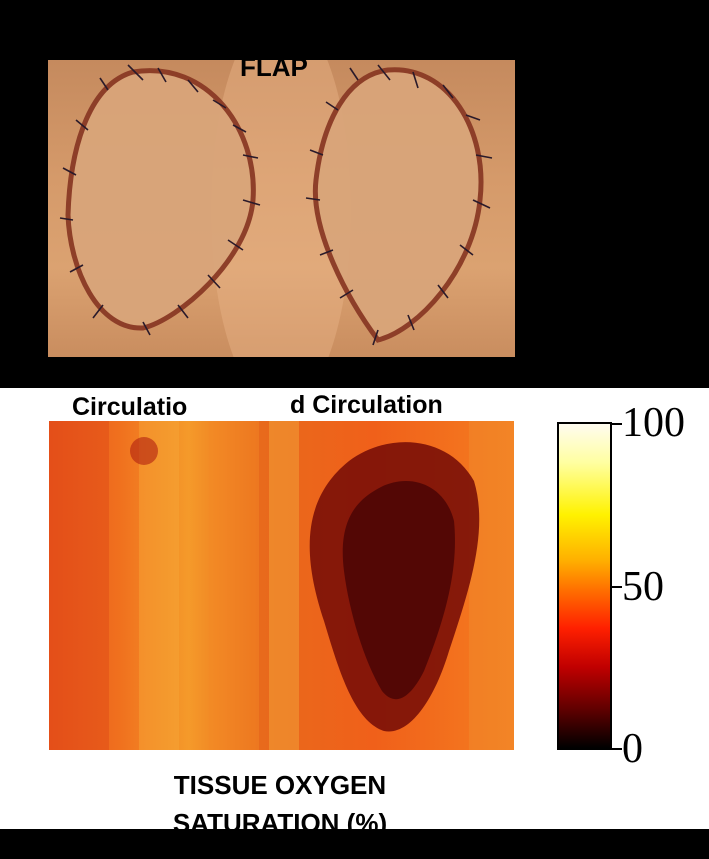  What do you see at coordinates (617, 424) in the screenshot?
I see `colorbar-tick-max` at bounding box center [617, 424].